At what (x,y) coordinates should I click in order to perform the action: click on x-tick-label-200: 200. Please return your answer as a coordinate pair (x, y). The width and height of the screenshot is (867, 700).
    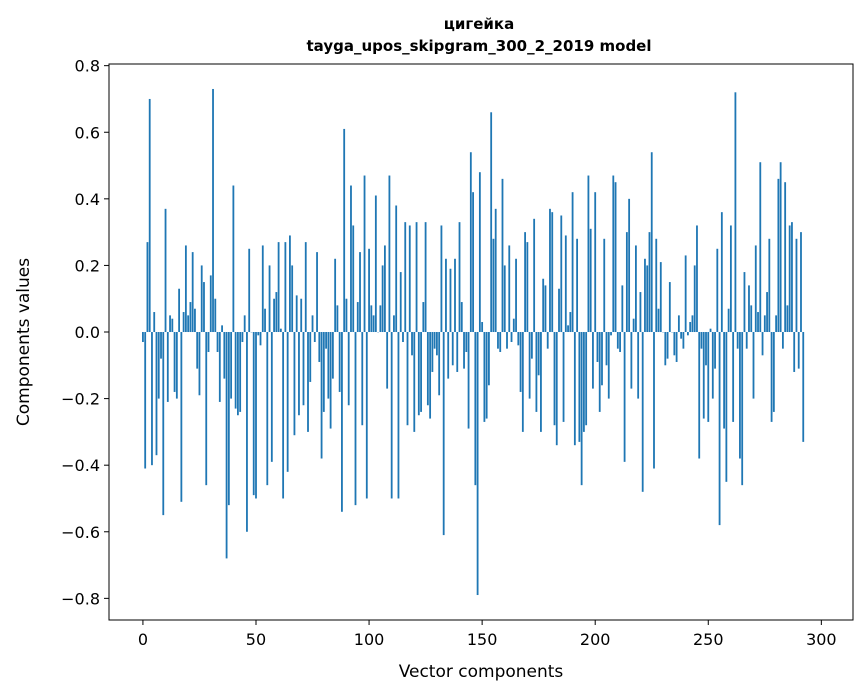
    Looking at the image, I should click on (595, 639).